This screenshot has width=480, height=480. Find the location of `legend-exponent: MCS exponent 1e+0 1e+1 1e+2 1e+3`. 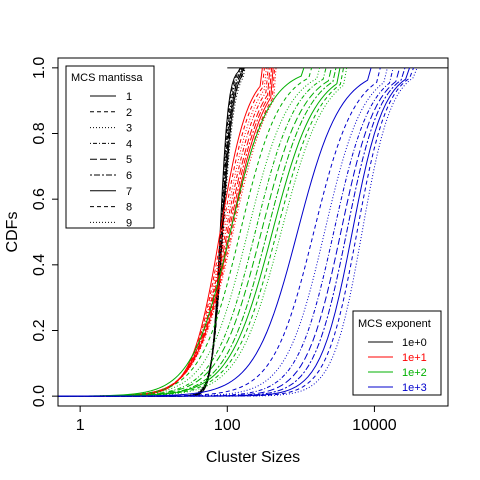

legend-exponent: MCS exponent 1e+0 1e+1 1e+2 1e+3 is located at coordinates (397, 353).